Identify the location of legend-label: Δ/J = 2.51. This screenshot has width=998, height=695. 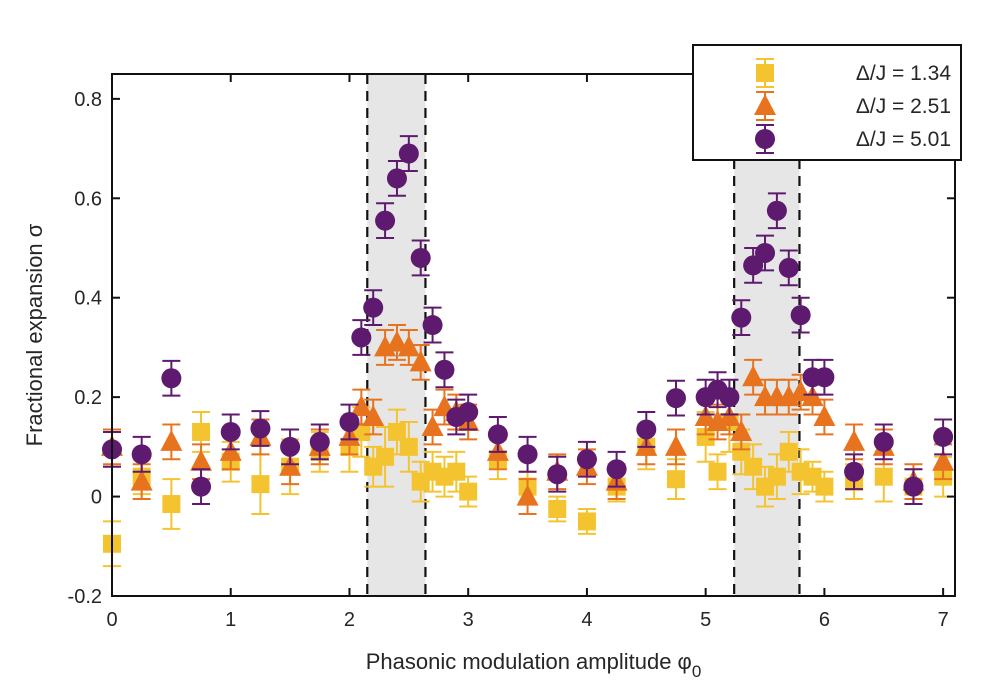
(903, 106).